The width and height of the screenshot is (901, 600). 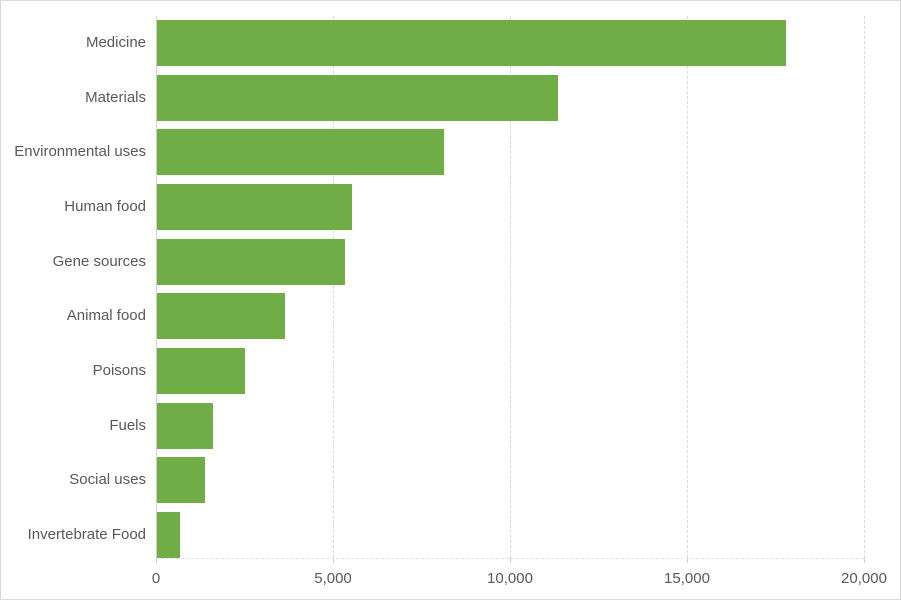 What do you see at coordinates (156, 287) in the screenshot?
I see `category-axis-line` at bounding box center [156, 287].